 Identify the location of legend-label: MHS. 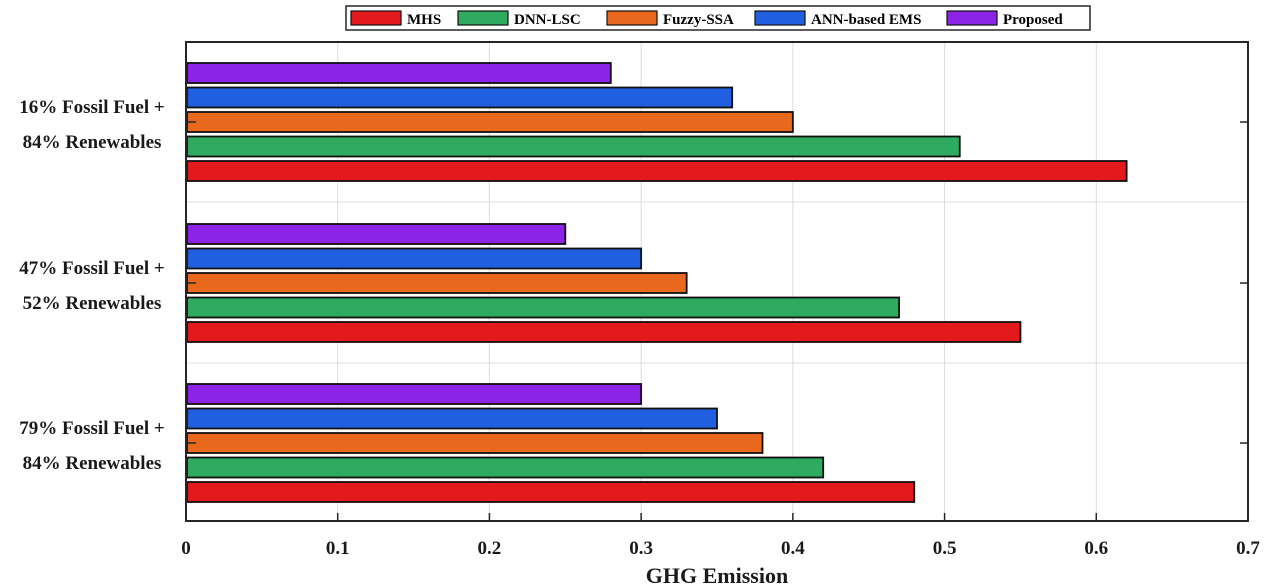
(424, 20).